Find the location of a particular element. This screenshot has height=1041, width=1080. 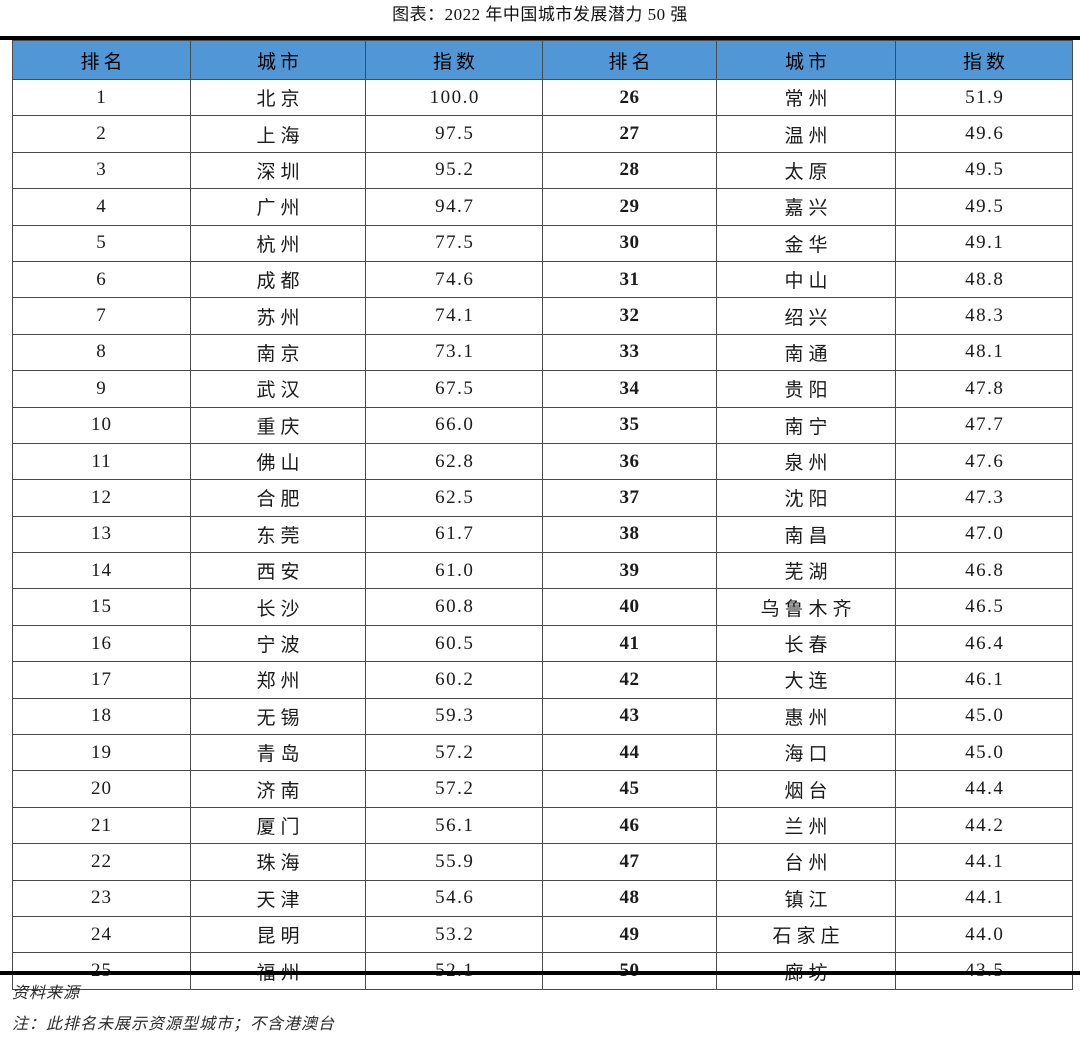

cell-city-right: 金华 is located at coordinates (806, 243).